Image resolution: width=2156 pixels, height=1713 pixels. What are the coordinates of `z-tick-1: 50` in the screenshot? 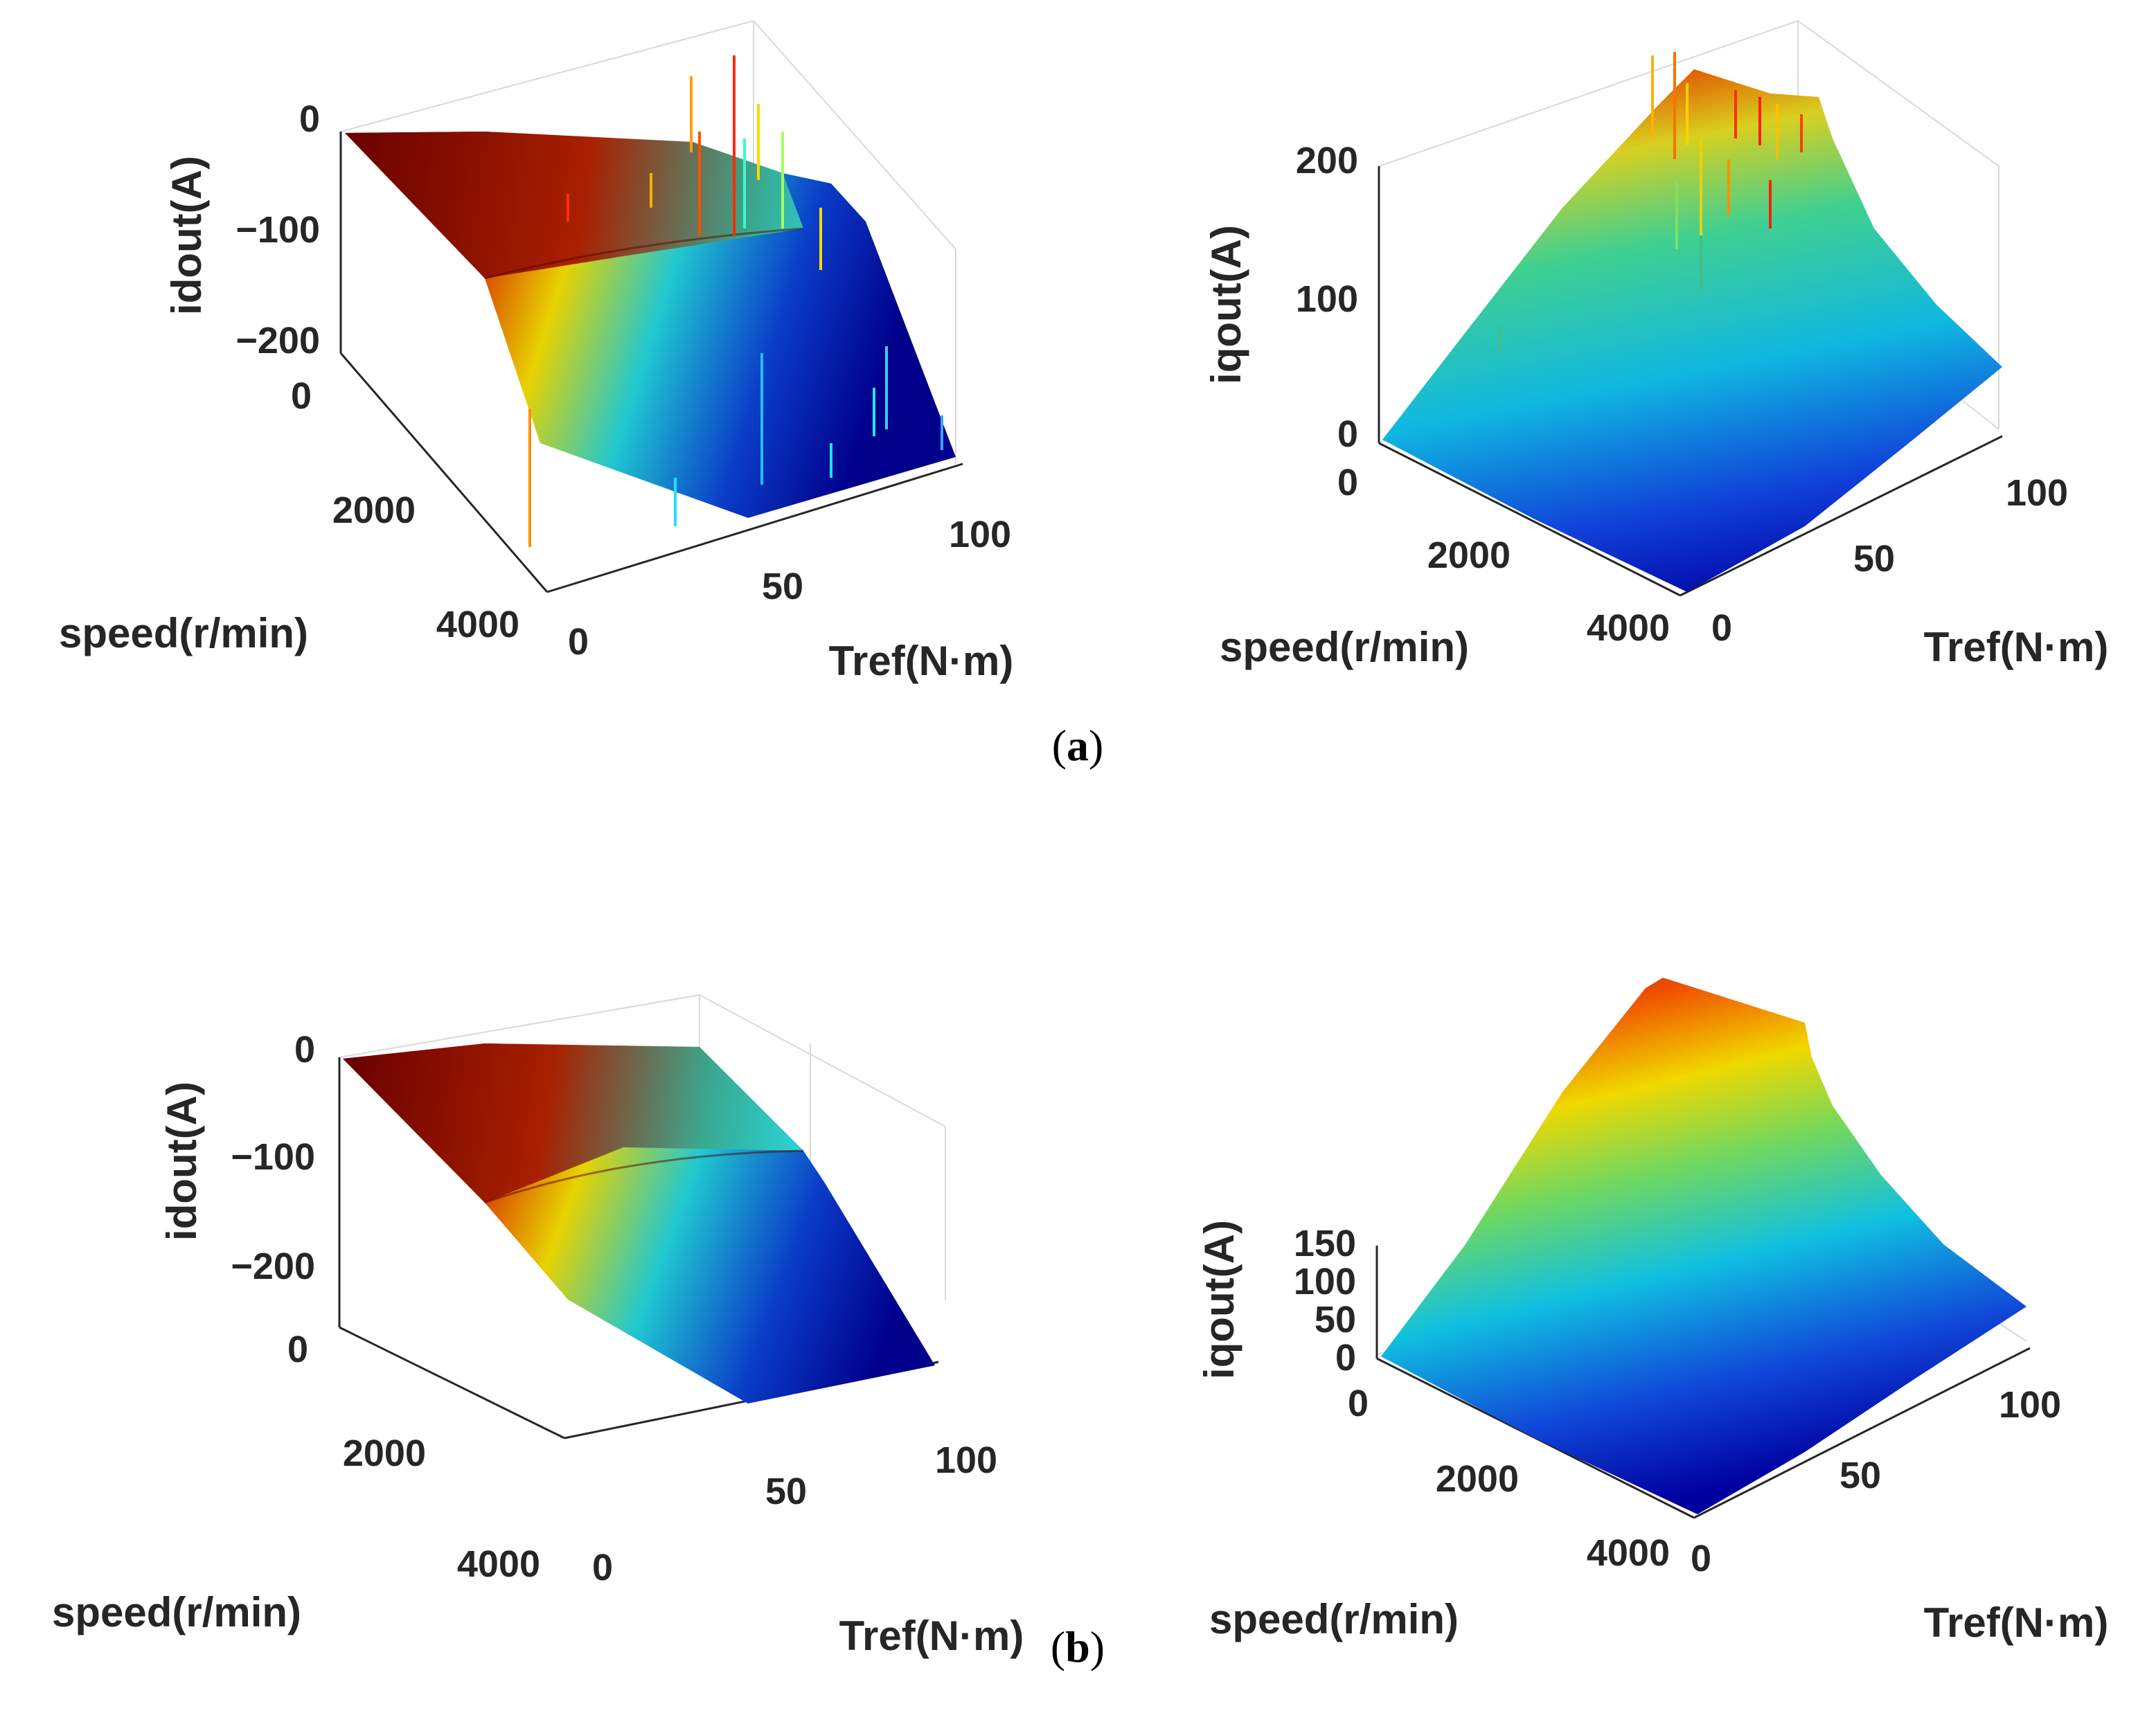 It's located at (1336, 1319).